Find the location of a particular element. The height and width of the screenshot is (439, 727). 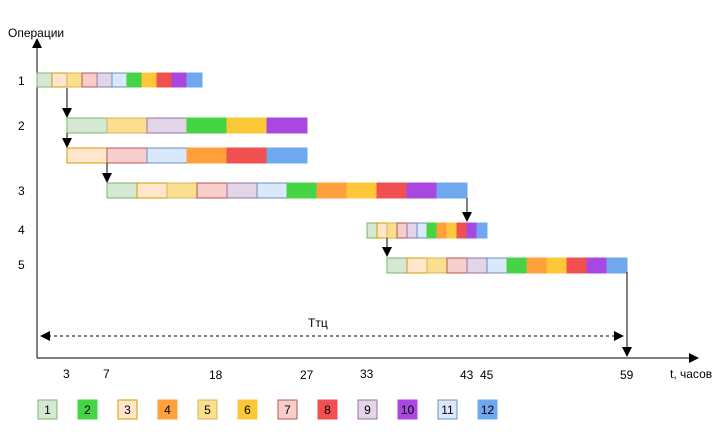

y-axis-label: Операции is located at coordinates (36, 33).